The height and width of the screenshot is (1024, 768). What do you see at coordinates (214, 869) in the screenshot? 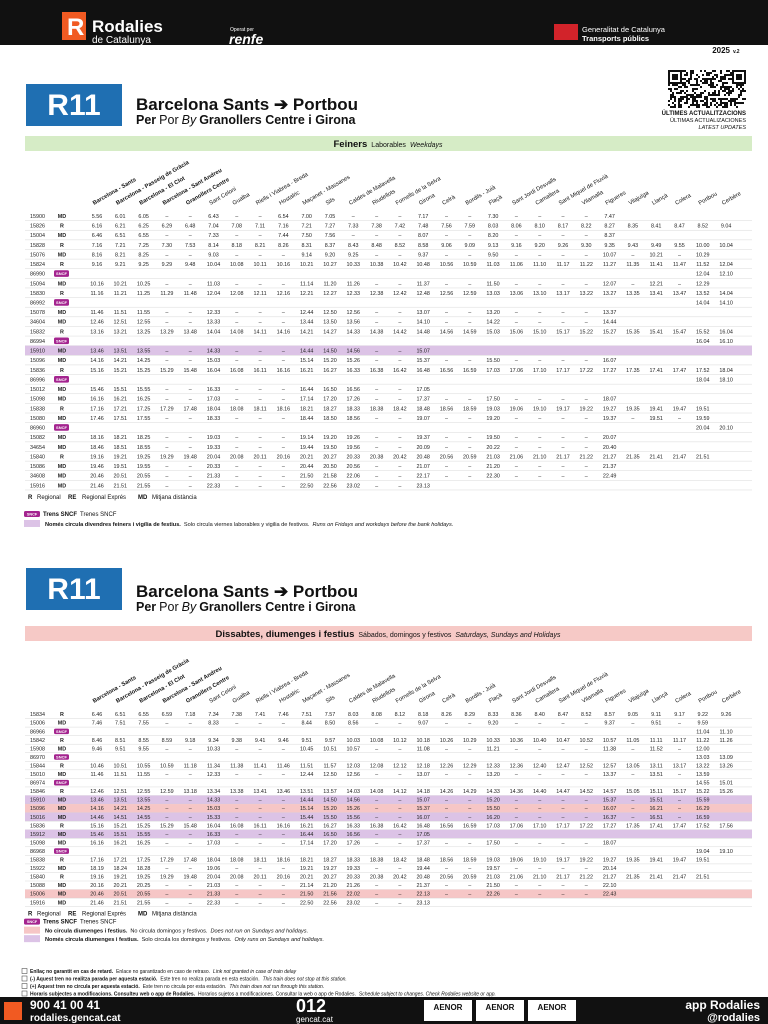
I see `time: 19.06` at bounding box center [214, 869].